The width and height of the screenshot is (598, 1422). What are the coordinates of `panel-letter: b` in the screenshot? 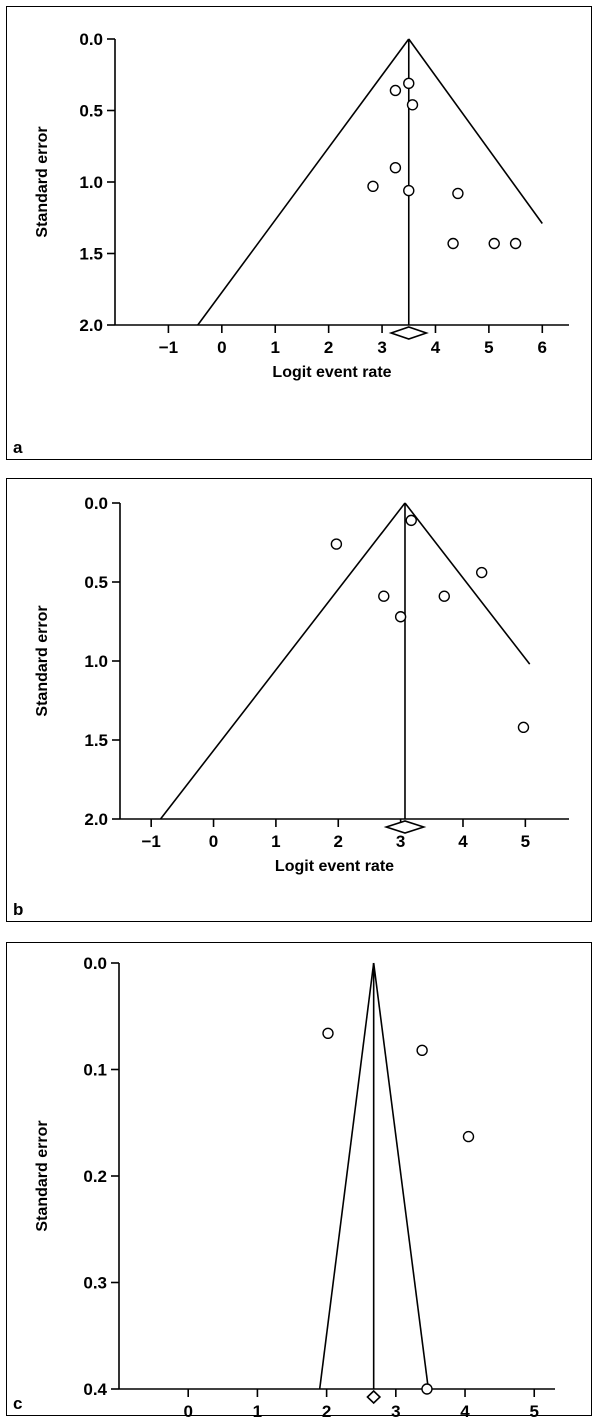 It's located at (18, 909).